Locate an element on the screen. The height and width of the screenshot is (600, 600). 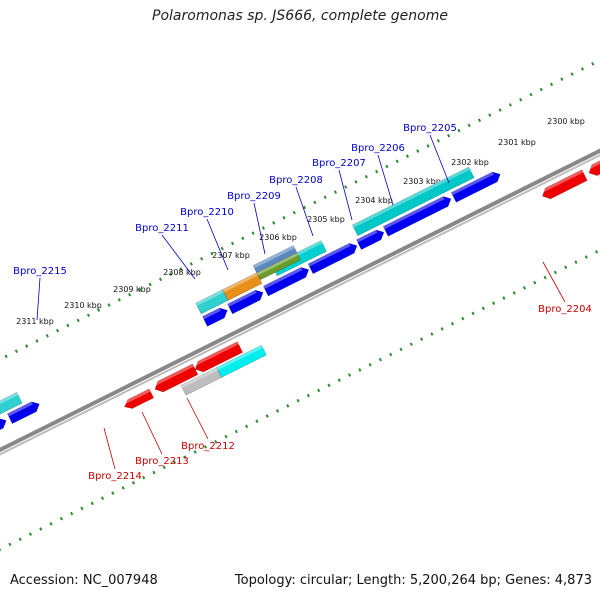
cds-reverse-red is located at coordinates (594, 168).